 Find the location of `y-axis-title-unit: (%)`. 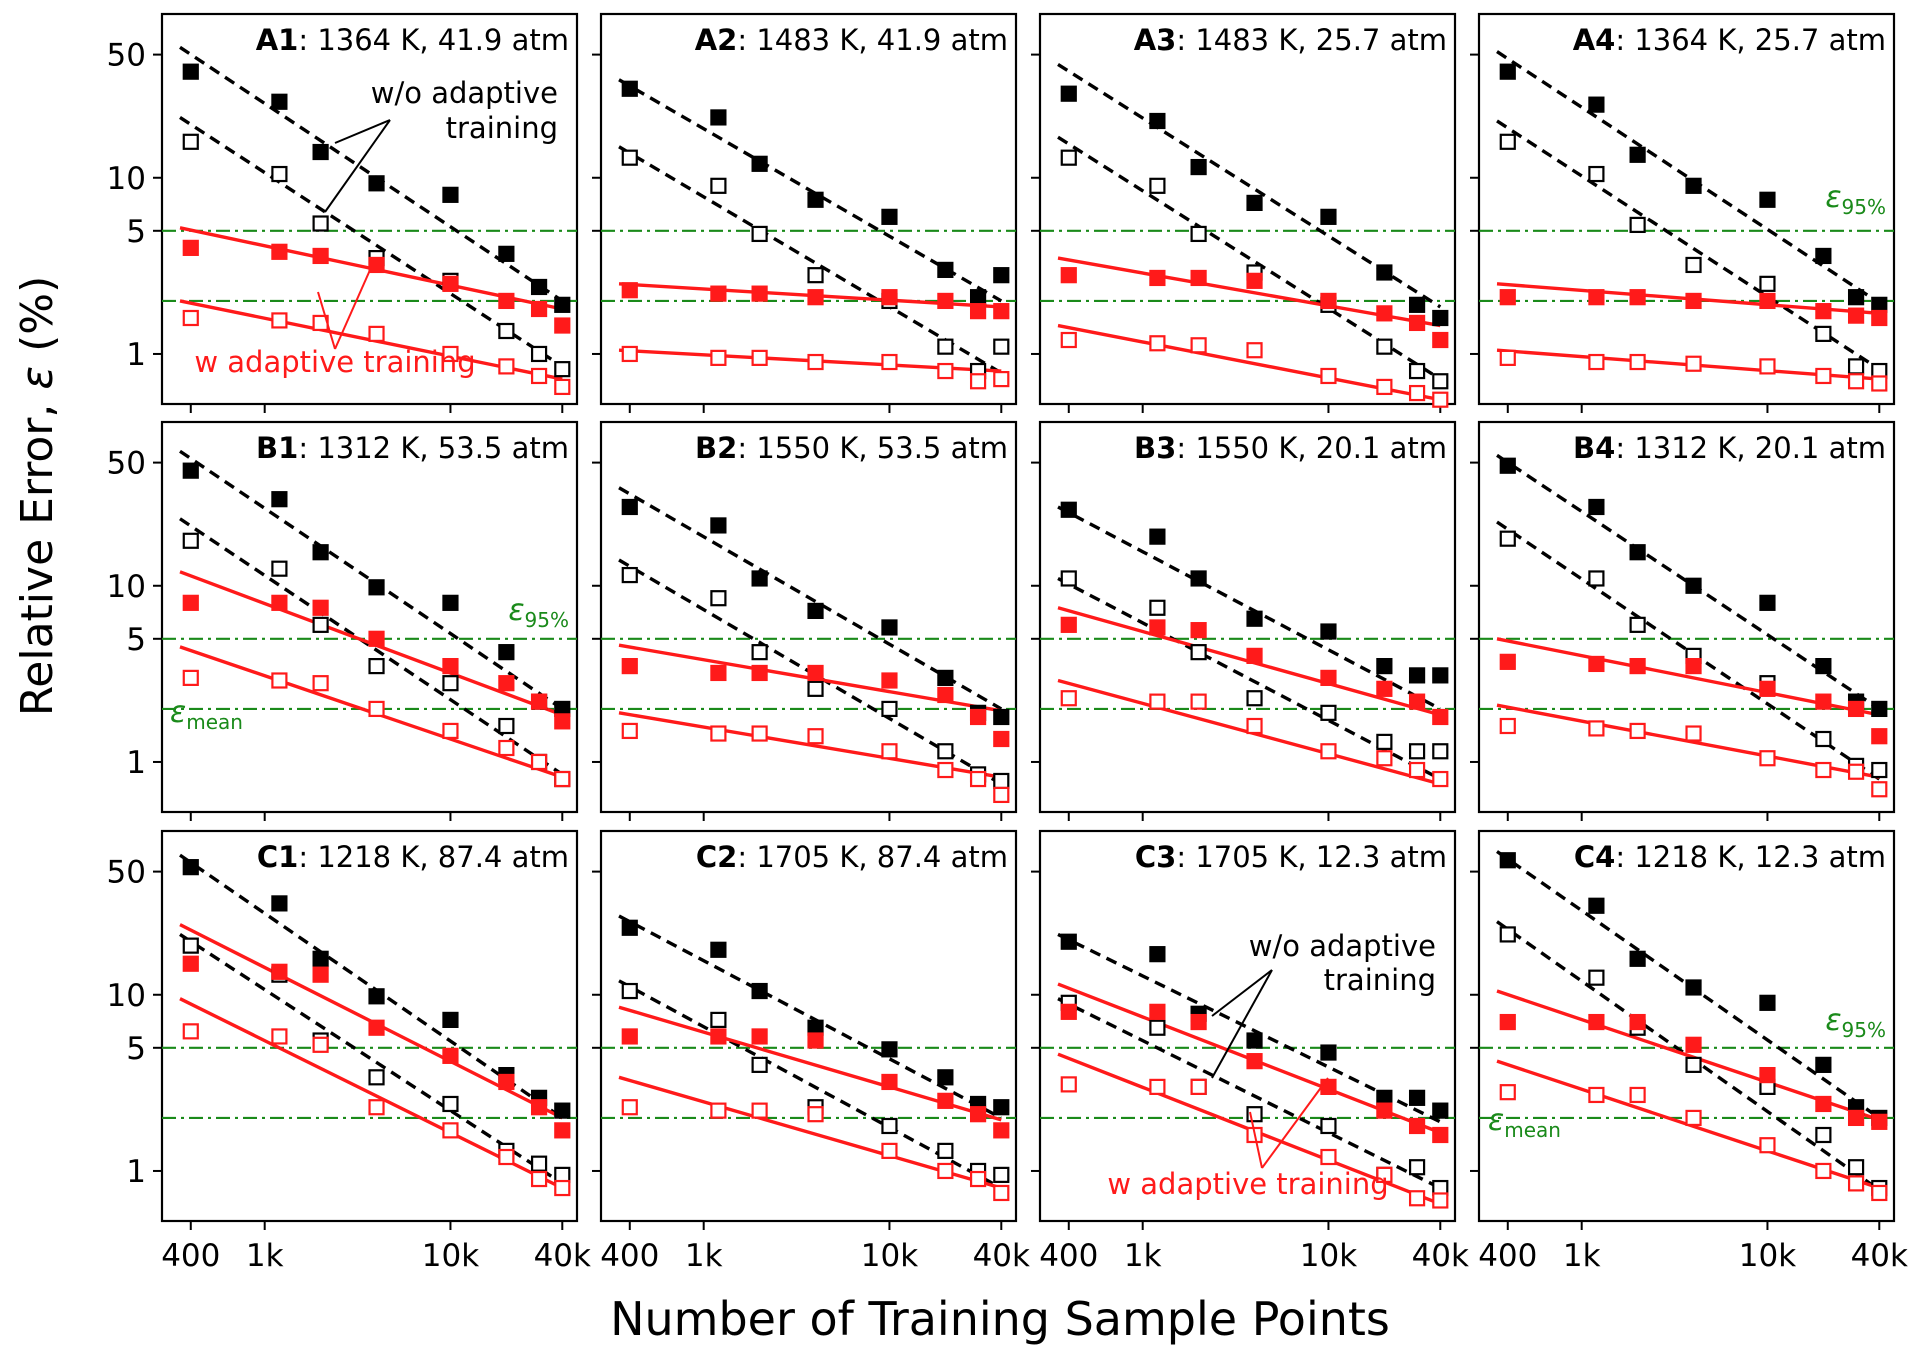

y-axis-title-unit: (%) is located at coordinates (37, 321).